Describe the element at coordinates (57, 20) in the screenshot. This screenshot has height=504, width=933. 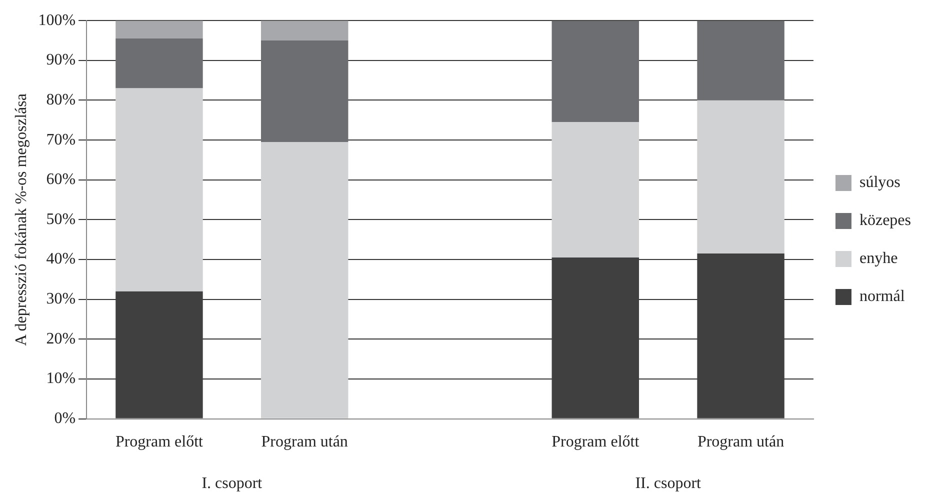
I see `y-tick-label: 100%` at that location.